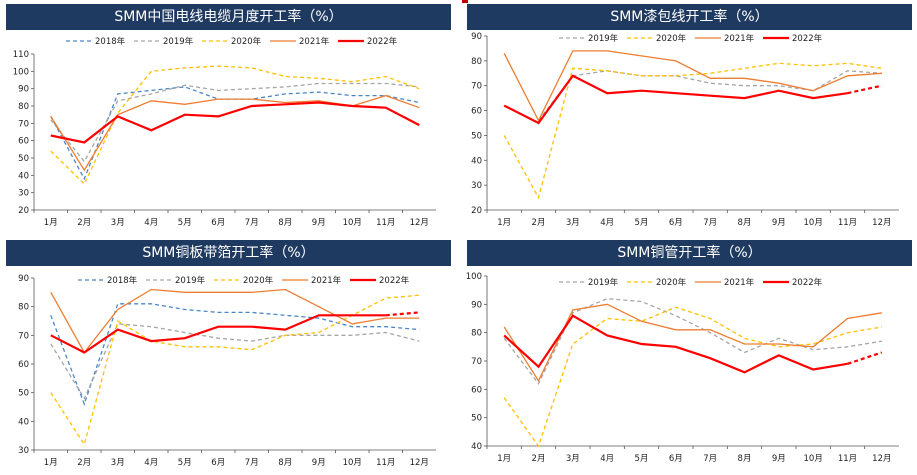 This screenshot has height=475, width=917. Describe the element at coordinates (476, 211) in the screenshot. I see `y-tick-label: 20` at that location.